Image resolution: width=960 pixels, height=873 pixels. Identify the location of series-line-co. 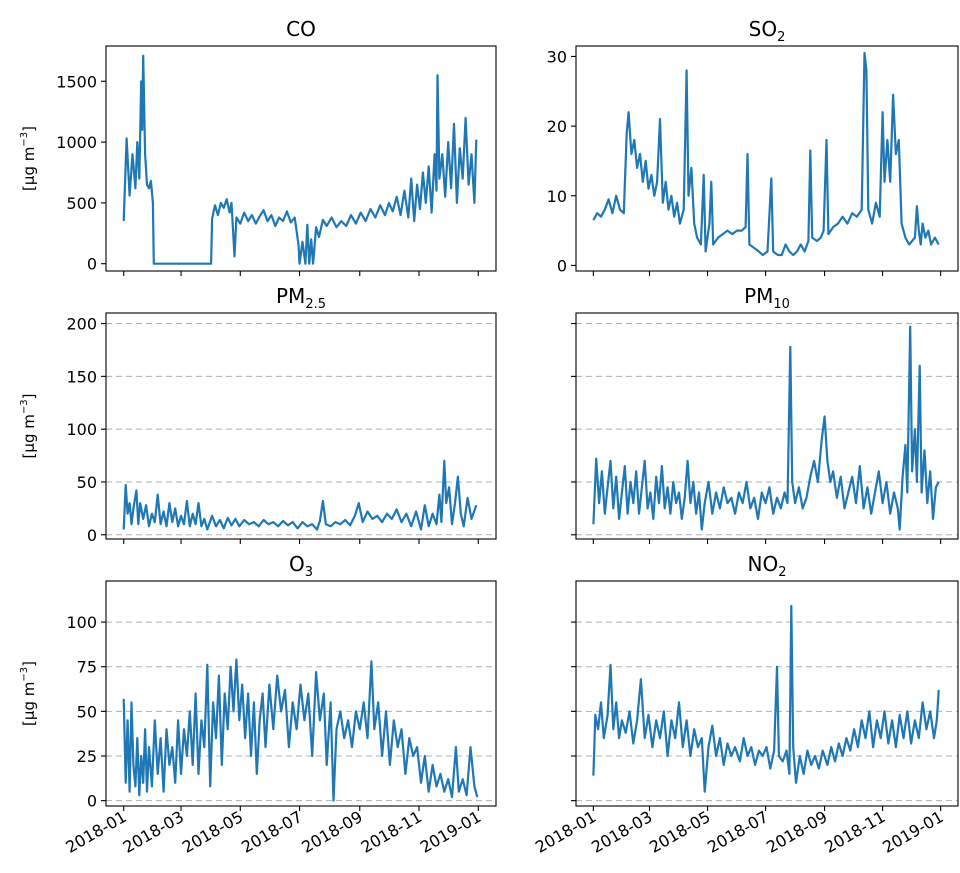
(300, 159).